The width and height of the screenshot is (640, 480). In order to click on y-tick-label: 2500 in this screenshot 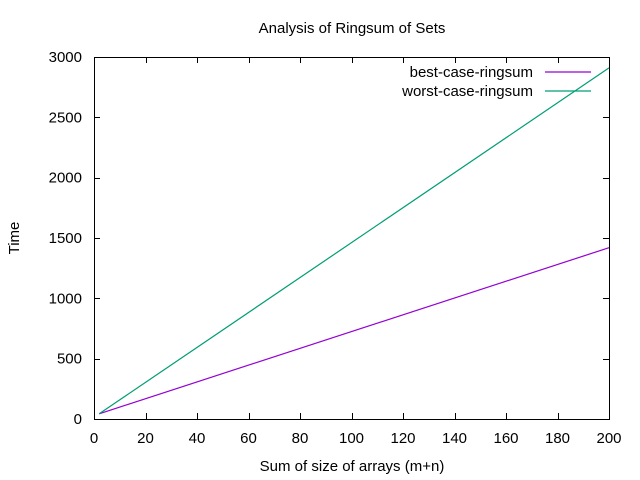, I will do `click(65, 117)`.